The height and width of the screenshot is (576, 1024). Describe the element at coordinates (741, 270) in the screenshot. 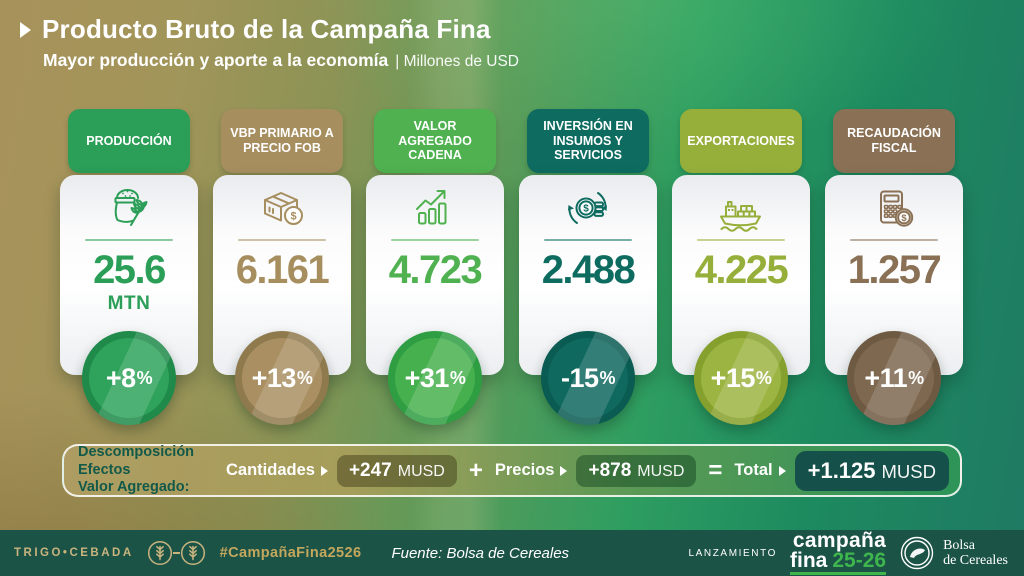

I see `metric-value: 4.225` at that location.